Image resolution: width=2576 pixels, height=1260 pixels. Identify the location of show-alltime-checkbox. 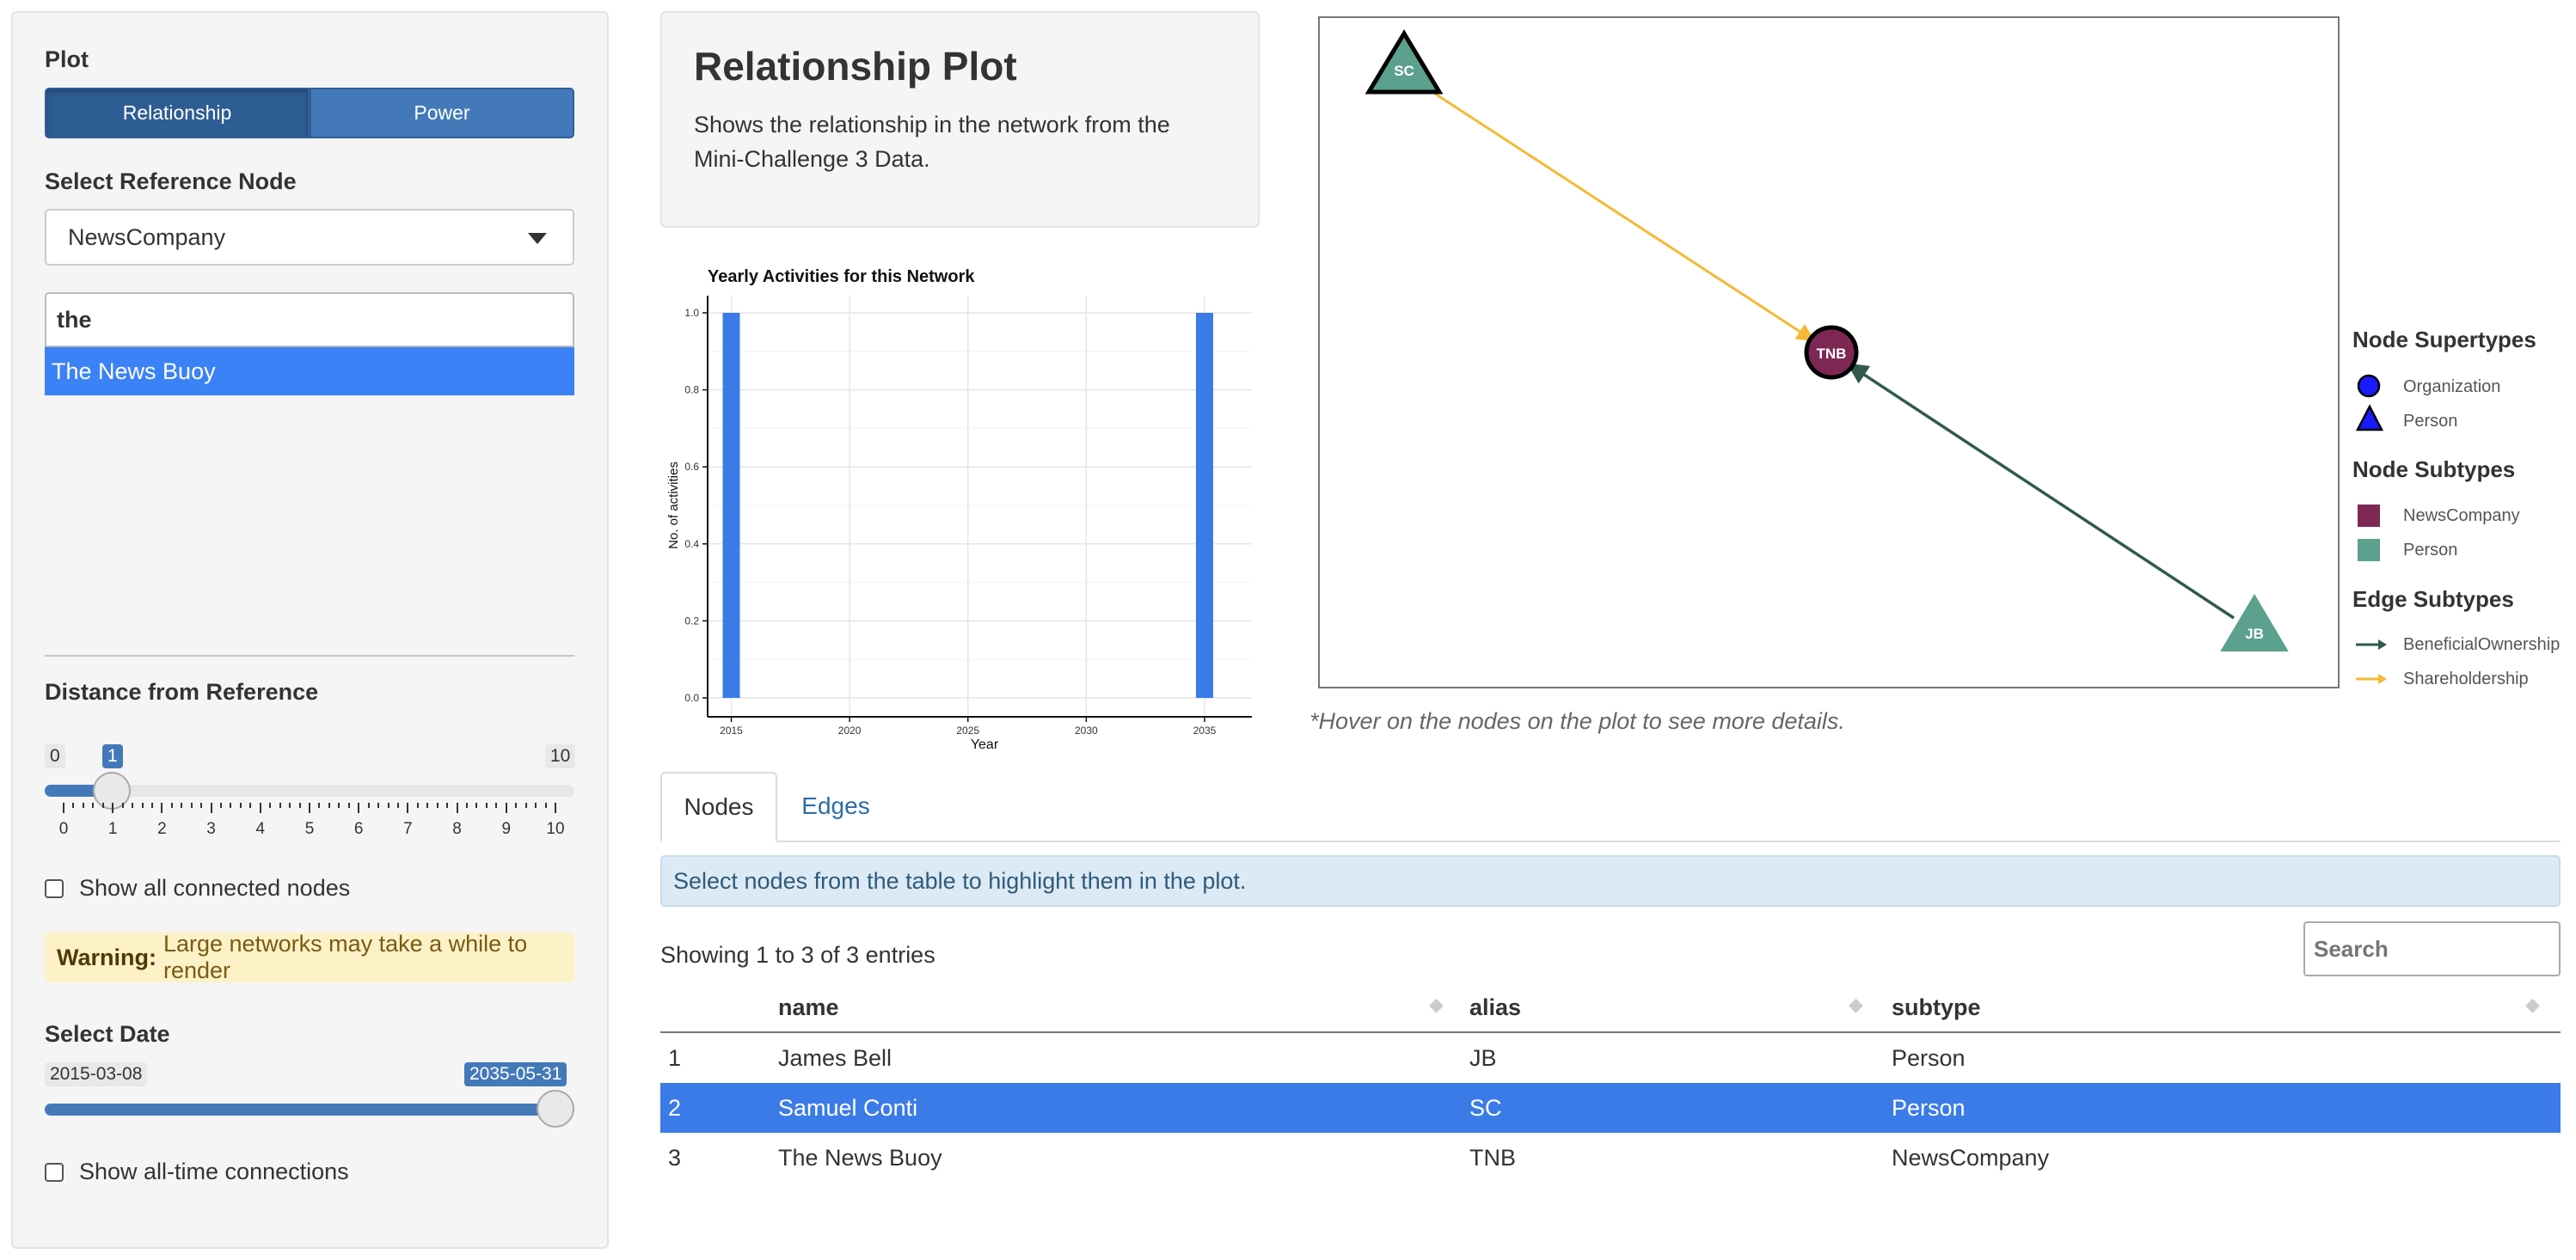
(55, 1172).